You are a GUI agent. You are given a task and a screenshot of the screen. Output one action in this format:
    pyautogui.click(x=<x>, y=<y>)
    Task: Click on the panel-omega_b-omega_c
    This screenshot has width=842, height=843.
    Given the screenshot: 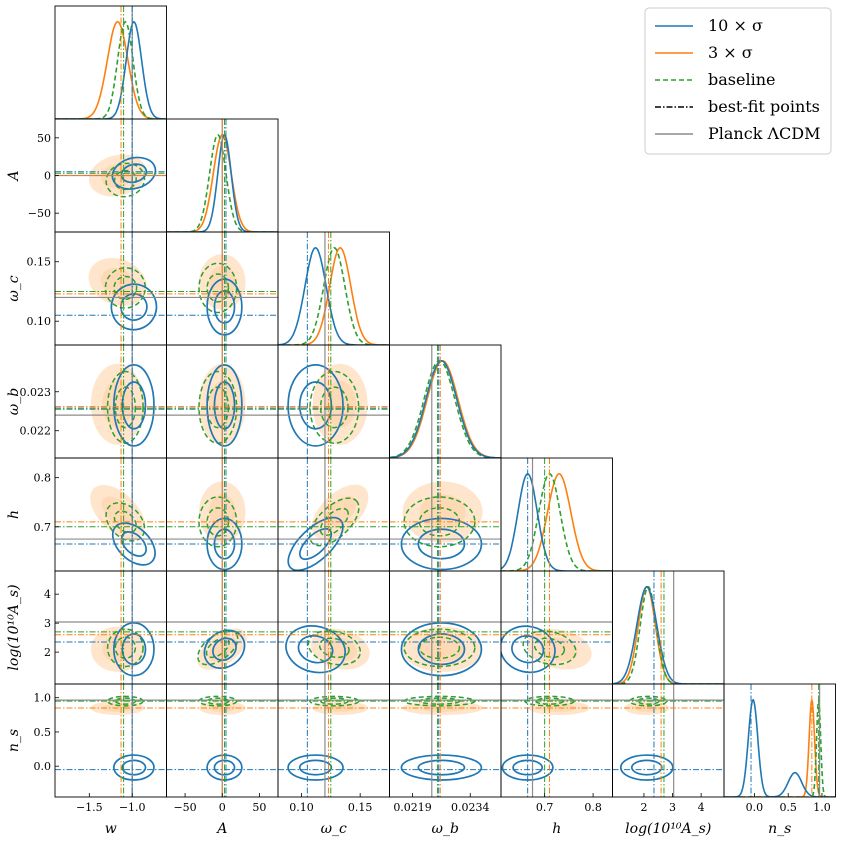 What is the action you would take?
    pyautogui.click(x=333, y=401)
    